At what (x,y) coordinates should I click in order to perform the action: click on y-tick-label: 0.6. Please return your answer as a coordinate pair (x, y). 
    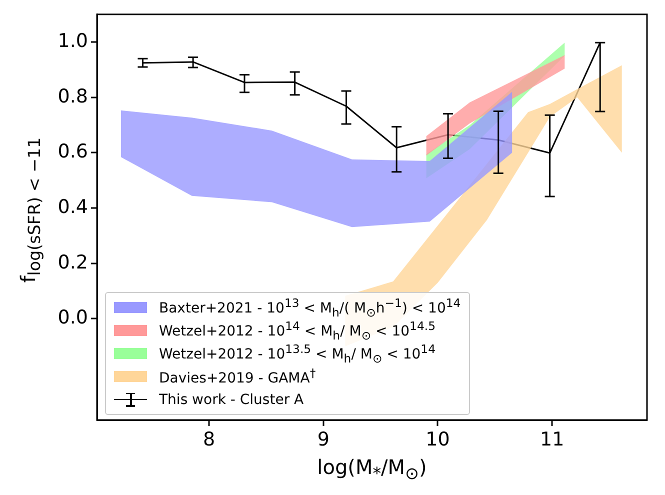
    Looking at the image, I should click on (73, 151).